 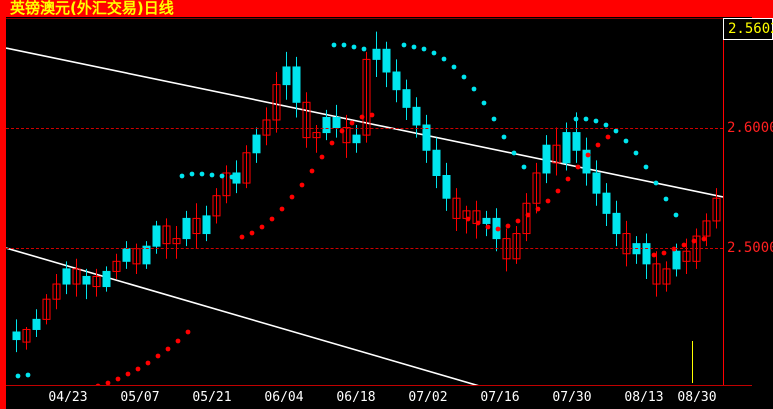 I want to click on date-axis-label: 07/30, so click(x=572, y=397).